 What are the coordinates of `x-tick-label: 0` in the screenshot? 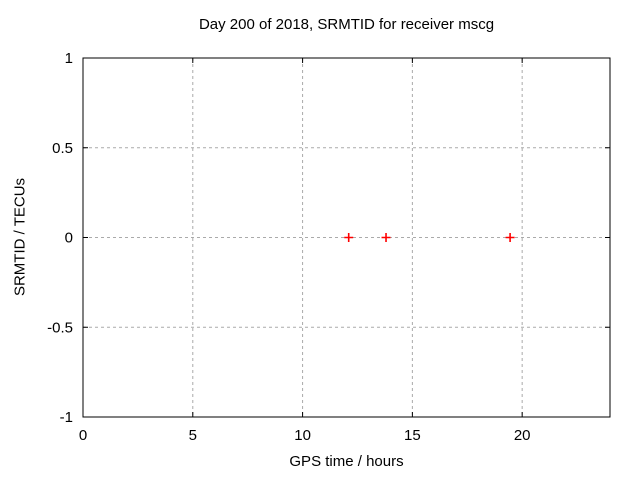 It's located at (83, 435).